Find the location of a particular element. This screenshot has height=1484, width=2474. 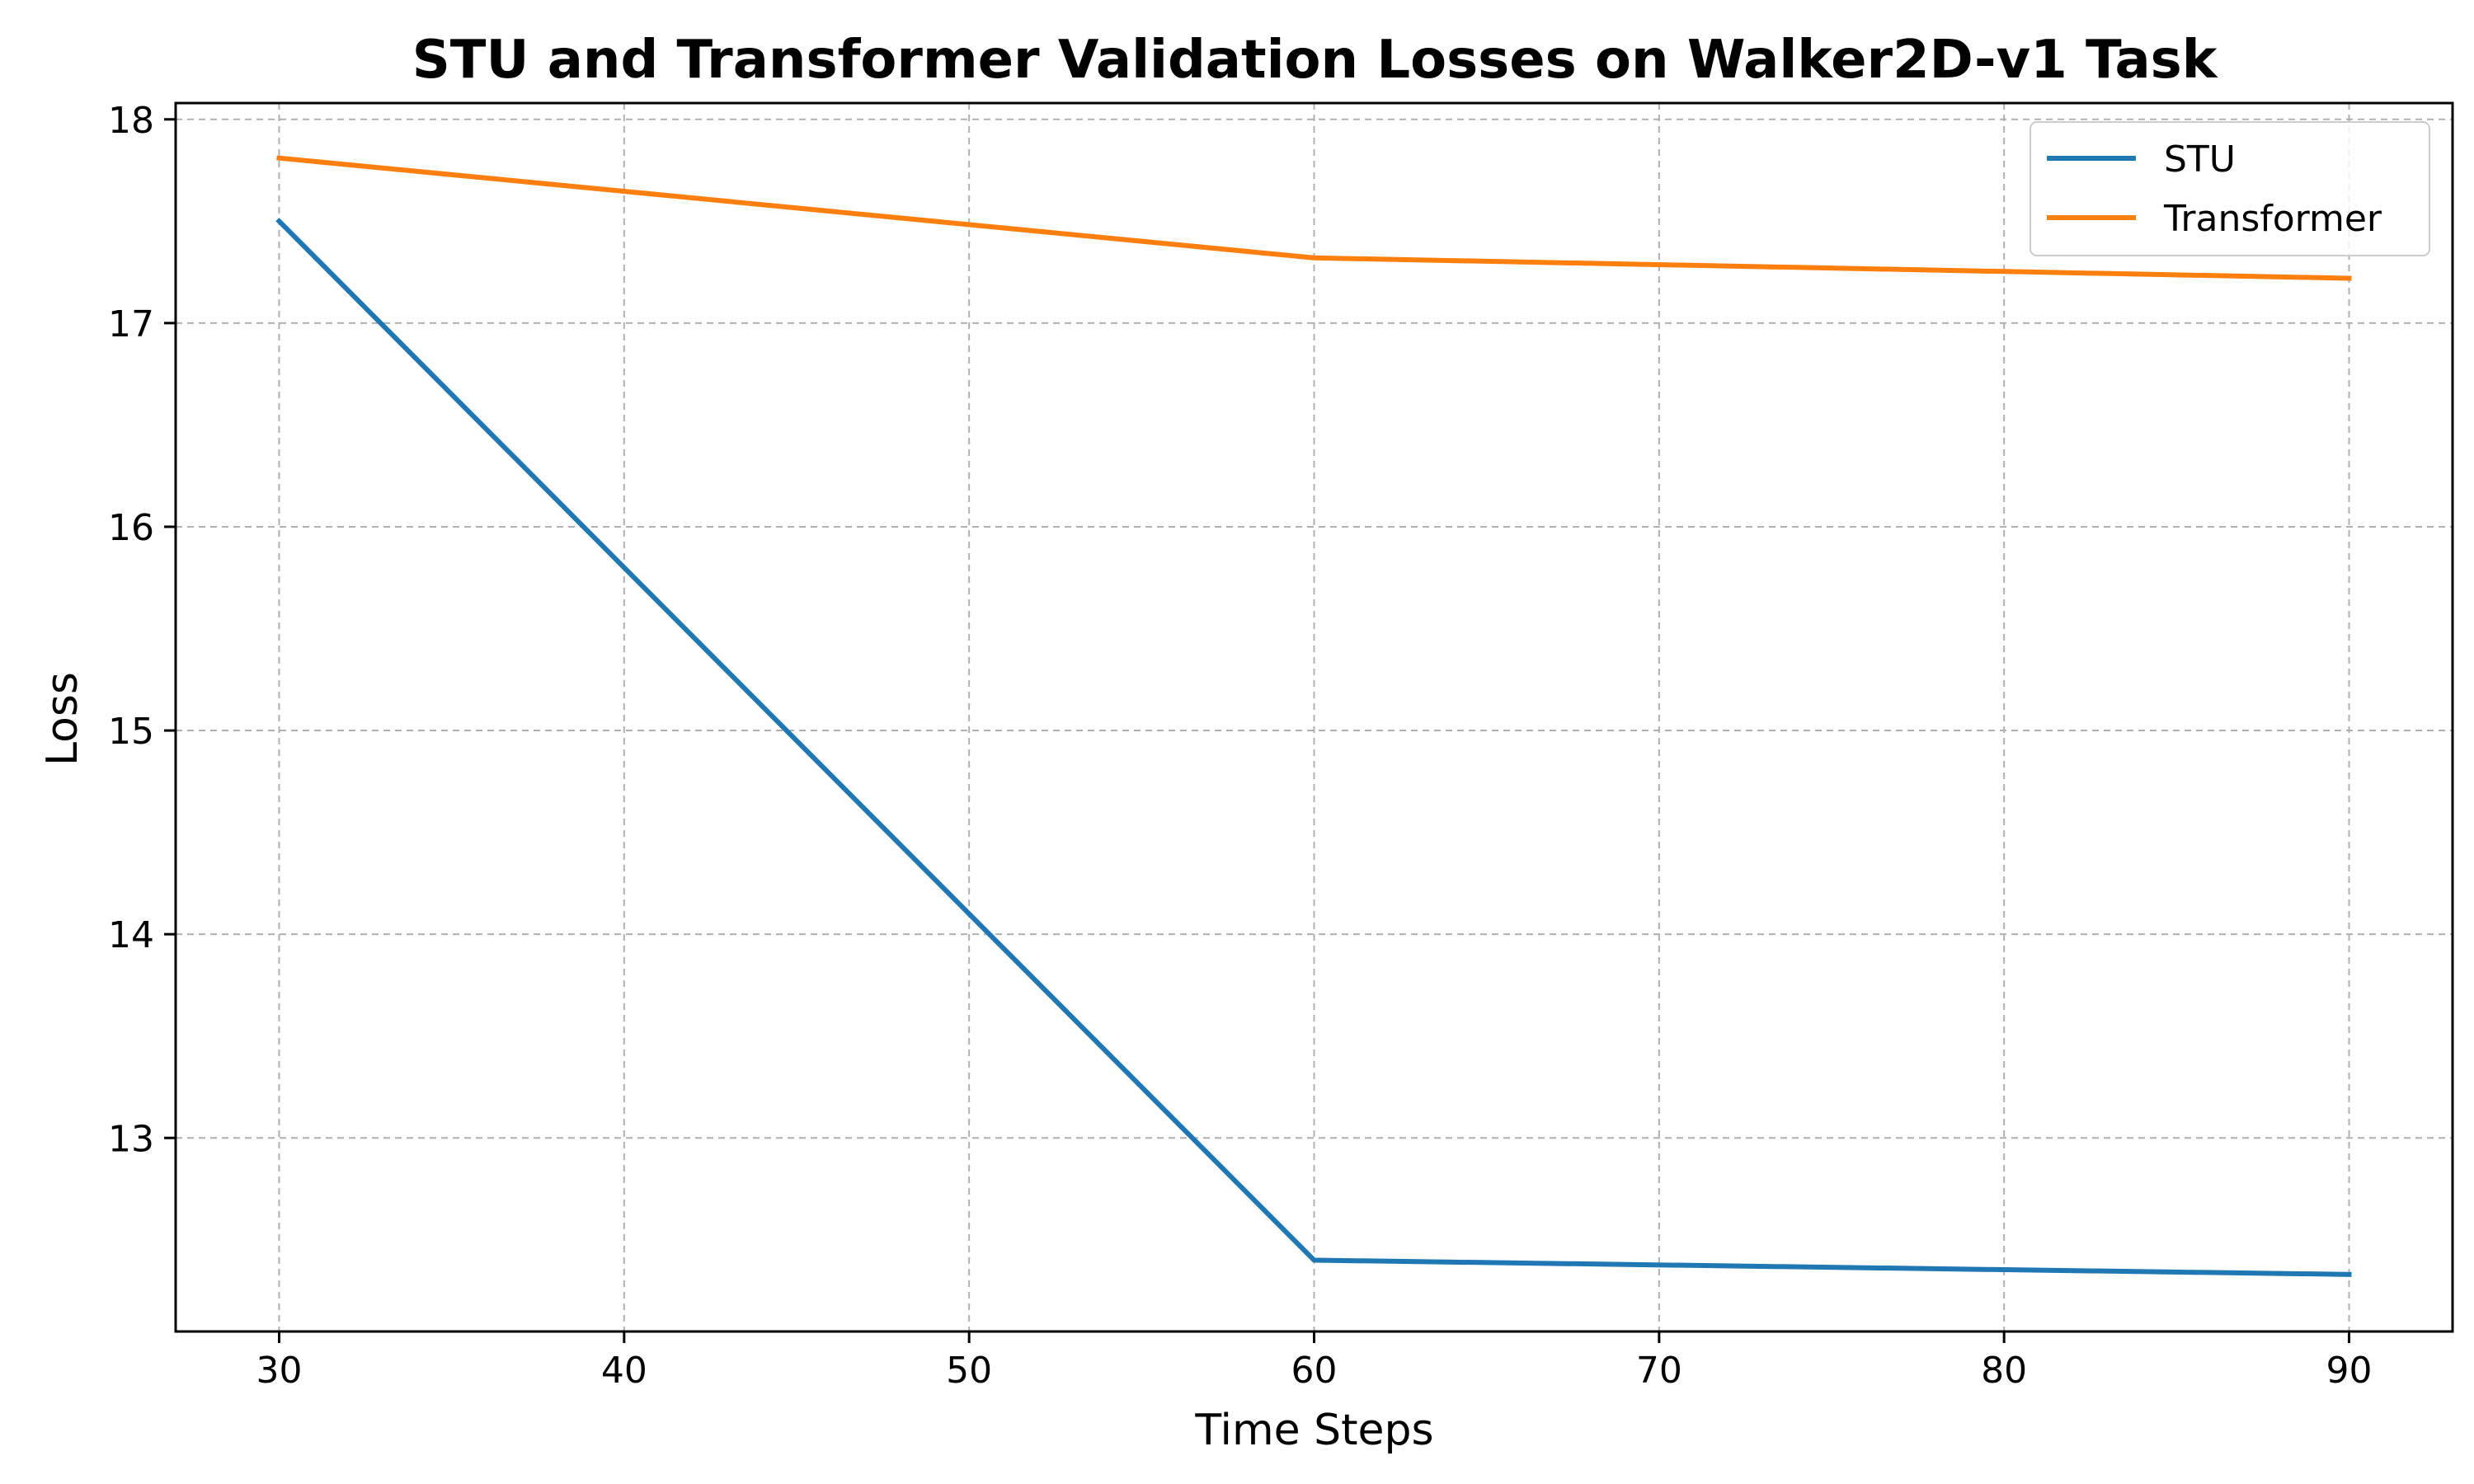

x-tick-label: 40 is located at coordinates (624, 1371).